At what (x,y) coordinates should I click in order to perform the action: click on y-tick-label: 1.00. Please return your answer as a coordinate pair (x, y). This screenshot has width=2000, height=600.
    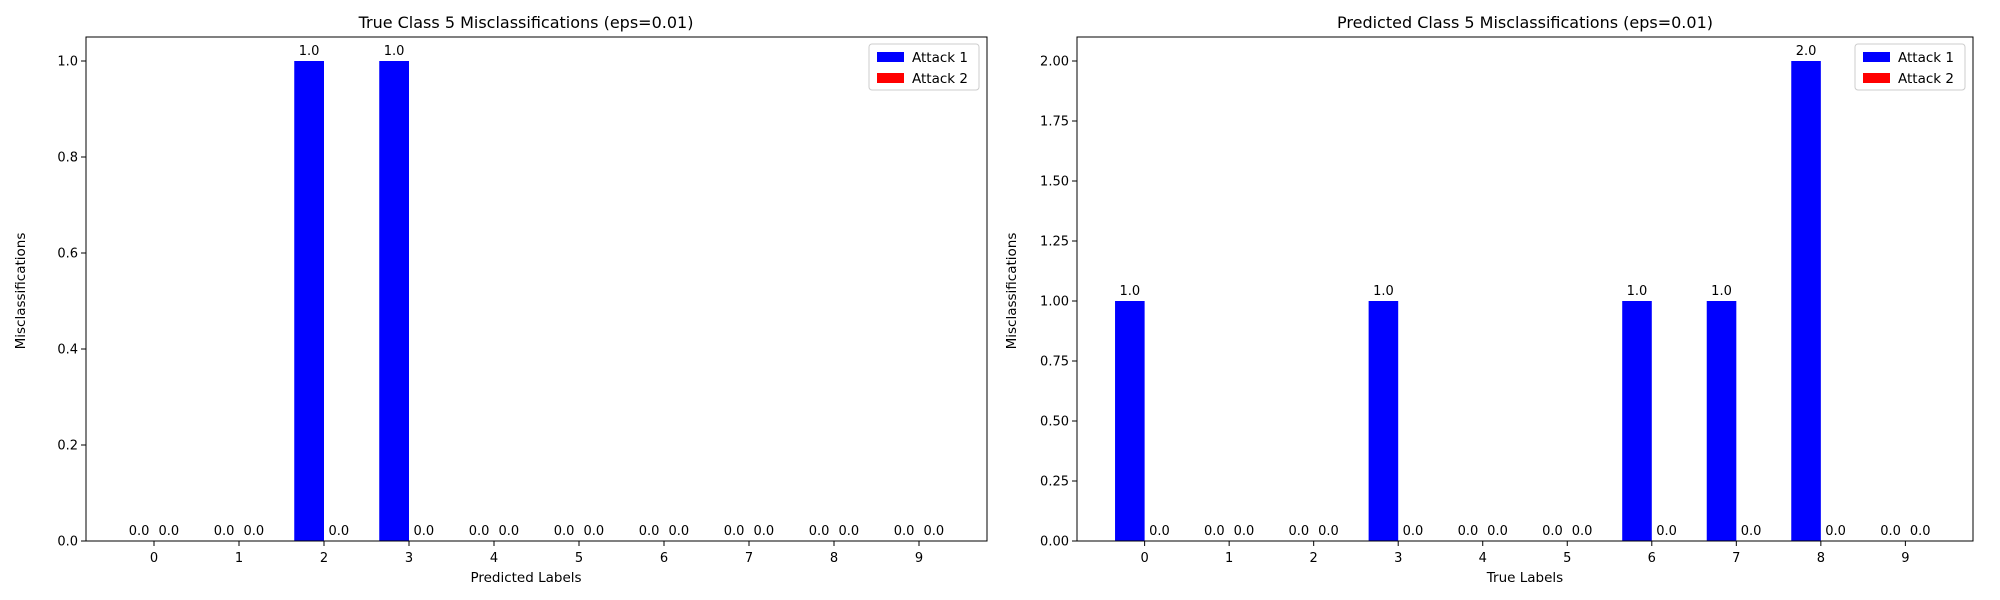
    Looking at the image, I should click on (1054, 302).